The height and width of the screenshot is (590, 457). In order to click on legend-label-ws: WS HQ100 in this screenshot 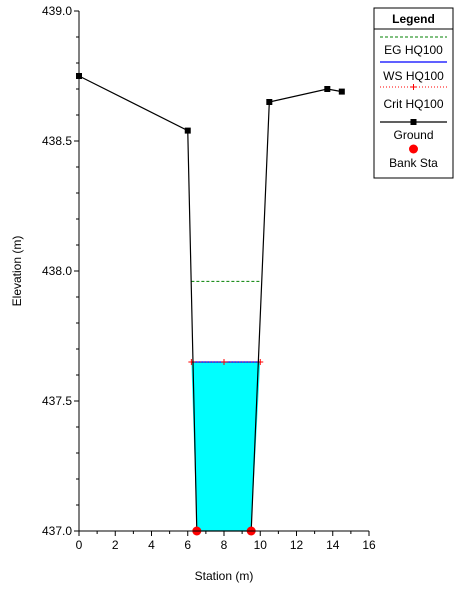, I will do `click(413, 76)`.